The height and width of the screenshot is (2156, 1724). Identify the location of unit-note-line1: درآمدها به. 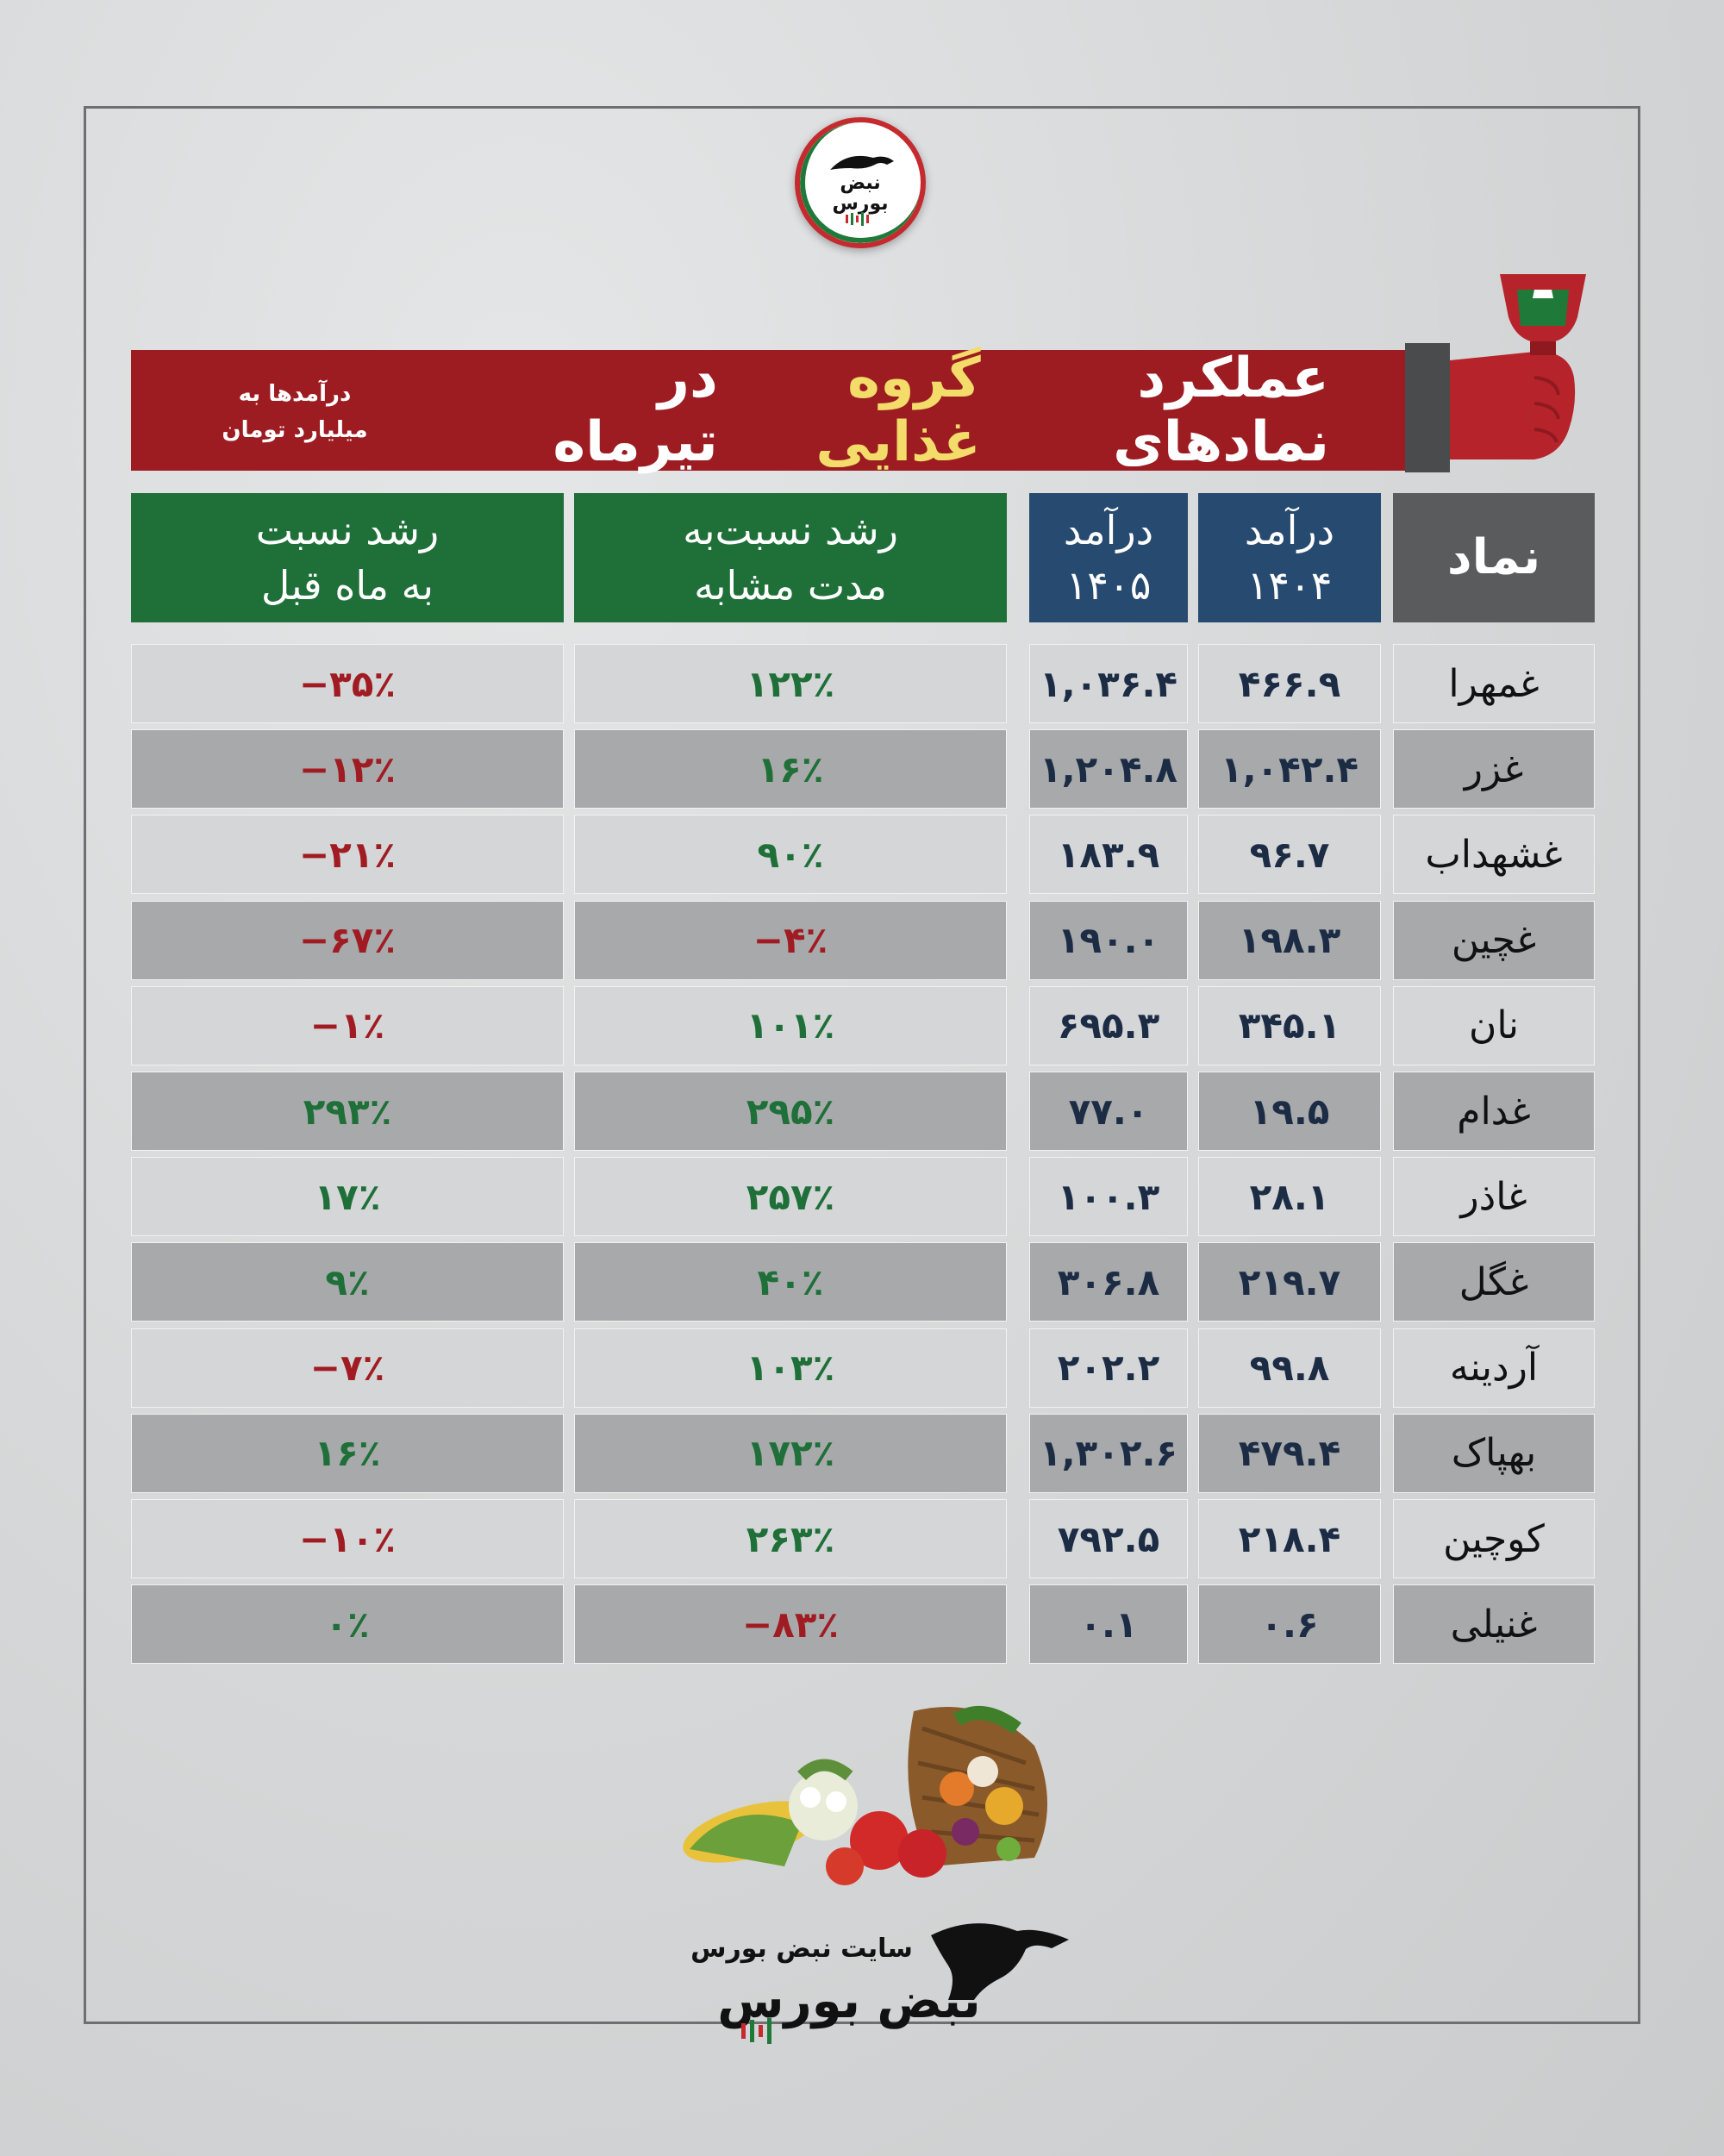
(295, 394).